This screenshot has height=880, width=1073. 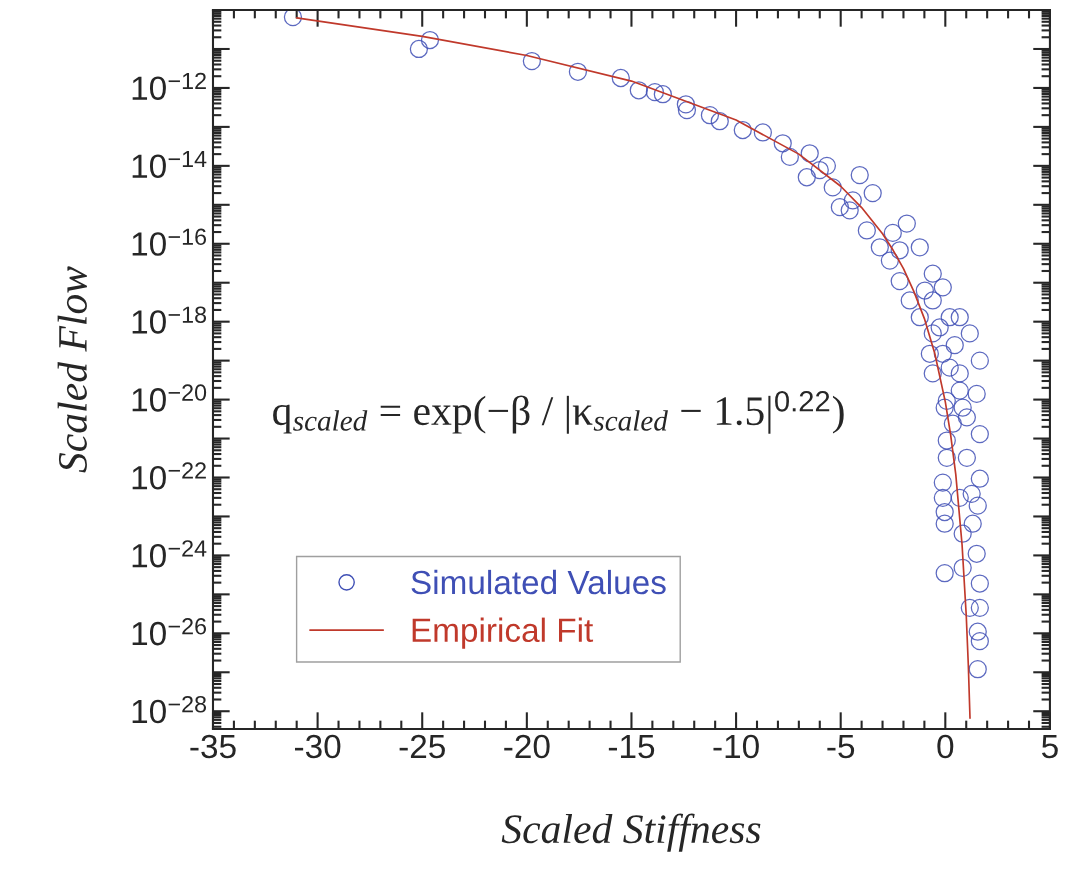 I want to click on x-tick-label: 5, so click(x=1050, y=747).